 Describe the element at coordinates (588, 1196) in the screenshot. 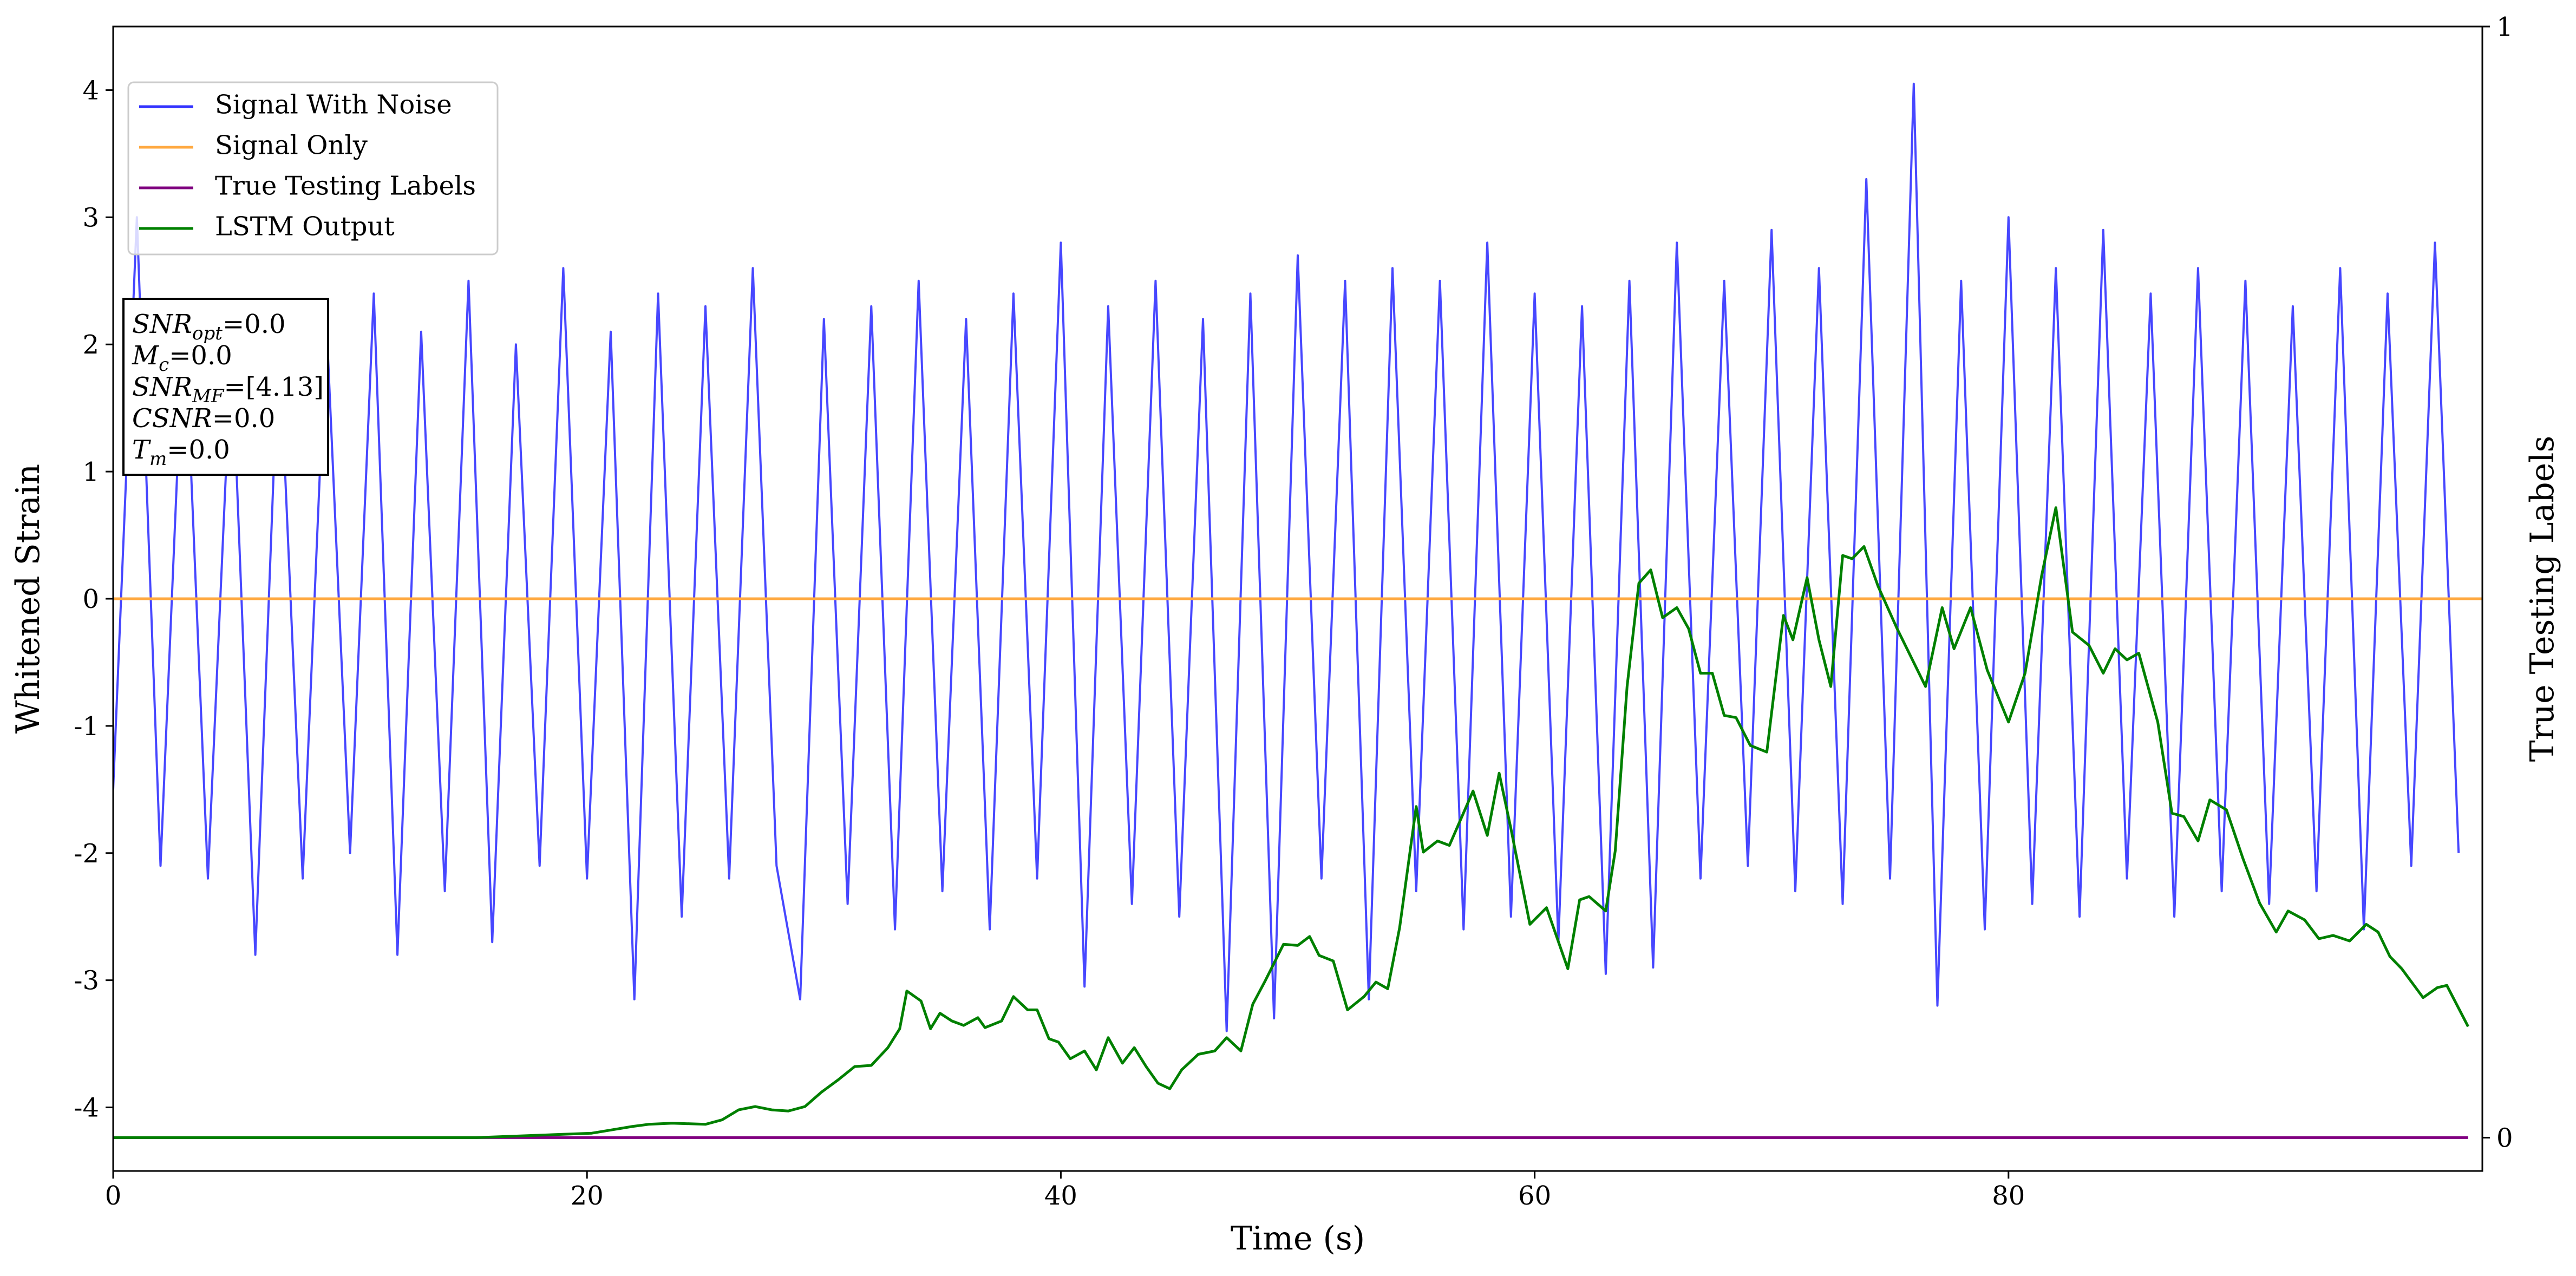

I see `x-tick-label: 20` at that location.